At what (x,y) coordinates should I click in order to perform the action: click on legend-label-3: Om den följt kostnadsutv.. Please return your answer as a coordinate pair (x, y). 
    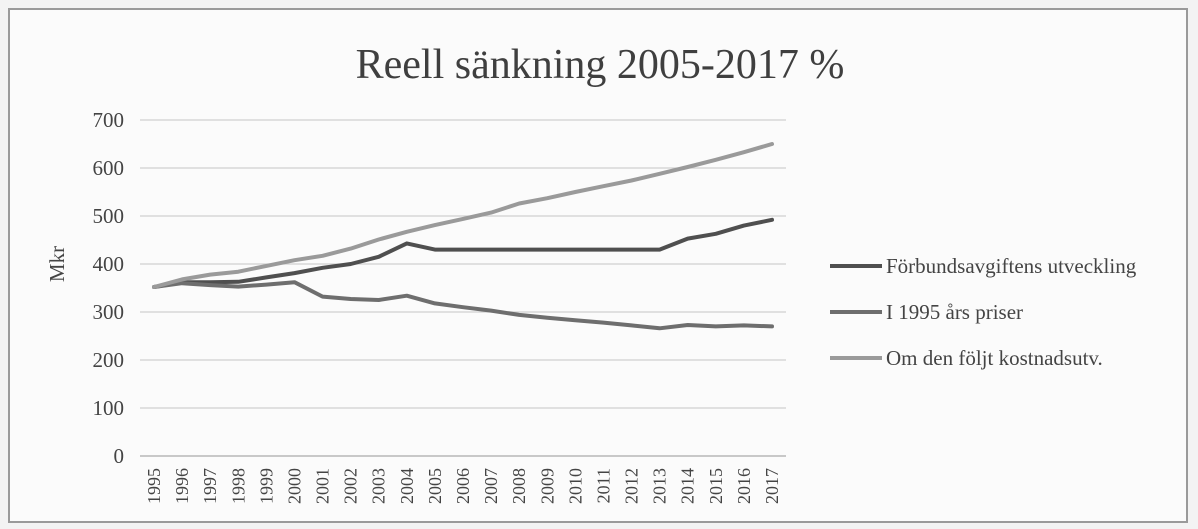
    Looking at the image, I should click on (994, 358).